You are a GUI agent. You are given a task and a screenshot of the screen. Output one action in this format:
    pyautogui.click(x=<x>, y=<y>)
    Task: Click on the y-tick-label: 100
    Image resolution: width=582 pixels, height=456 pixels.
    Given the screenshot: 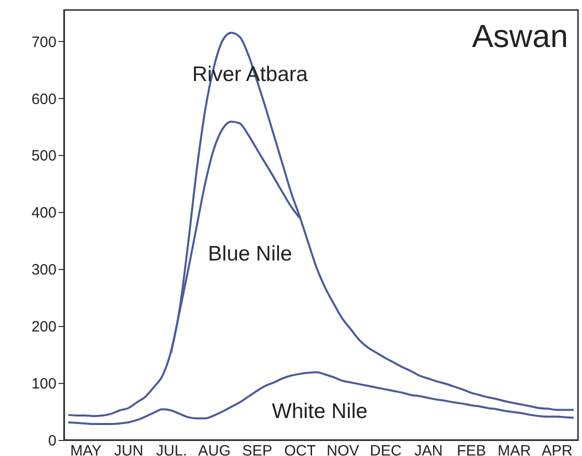 What is the action you would take?
    pyautogui.click(x=43, y=384)
    